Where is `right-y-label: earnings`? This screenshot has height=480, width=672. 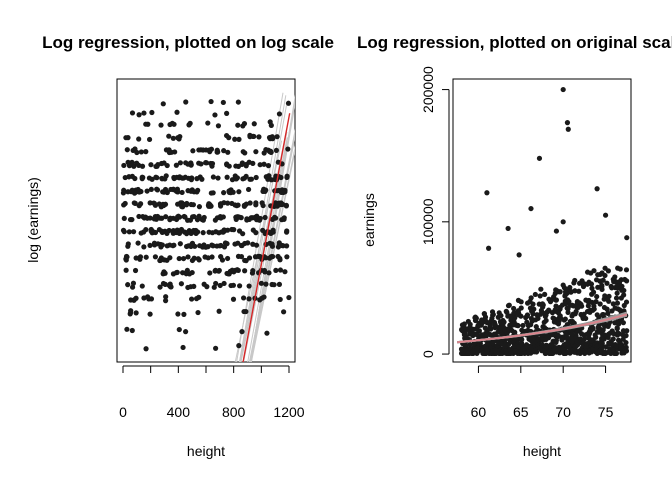
right-y-label: earnings is located at coordinates (369, 220).